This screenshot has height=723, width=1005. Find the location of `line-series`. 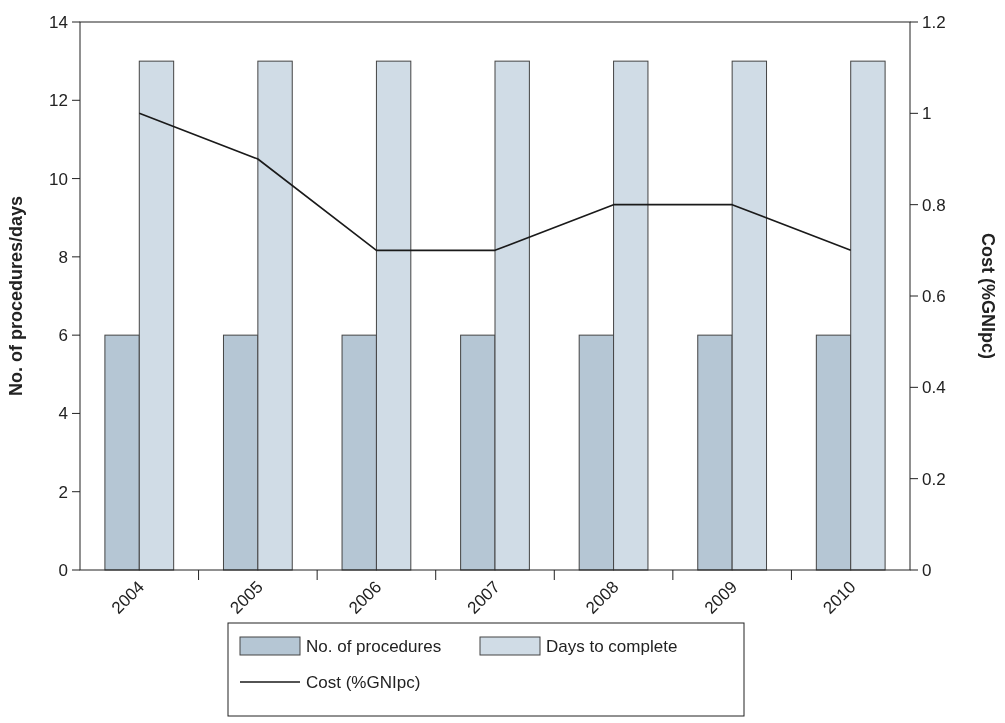

line-series is located at coordinates (495, 182).